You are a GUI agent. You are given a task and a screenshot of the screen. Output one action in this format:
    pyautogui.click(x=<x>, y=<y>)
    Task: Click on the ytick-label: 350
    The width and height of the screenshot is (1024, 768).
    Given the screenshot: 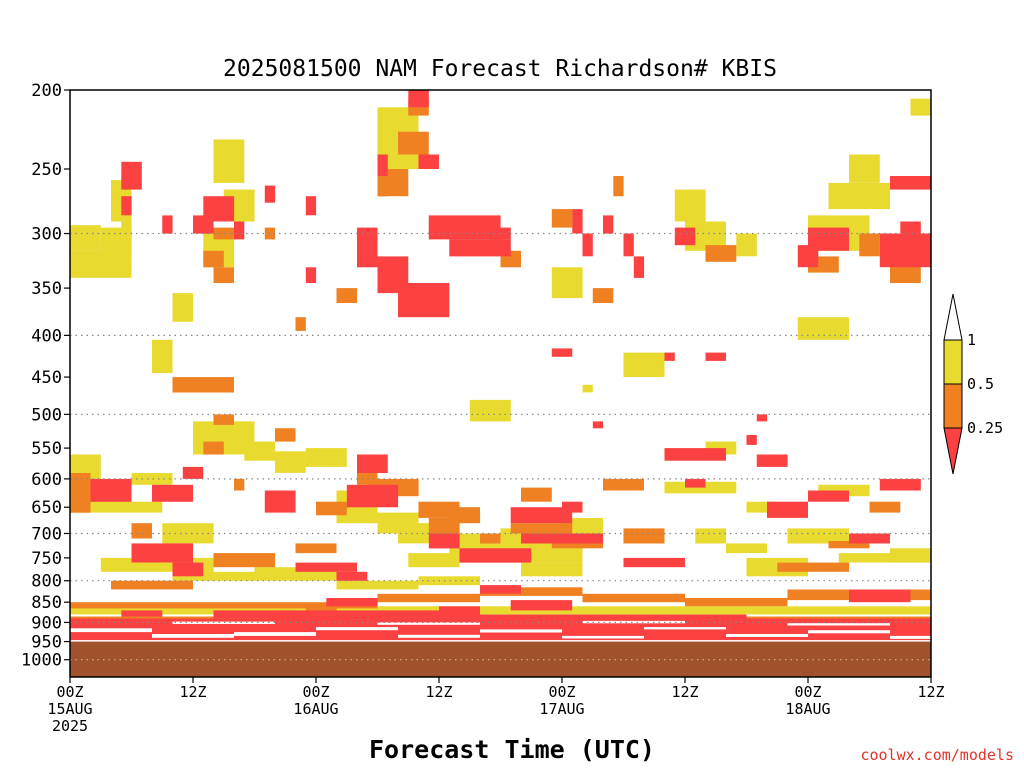 What is the action you would take?
    pyautogui.click(x=46, y=289)
    